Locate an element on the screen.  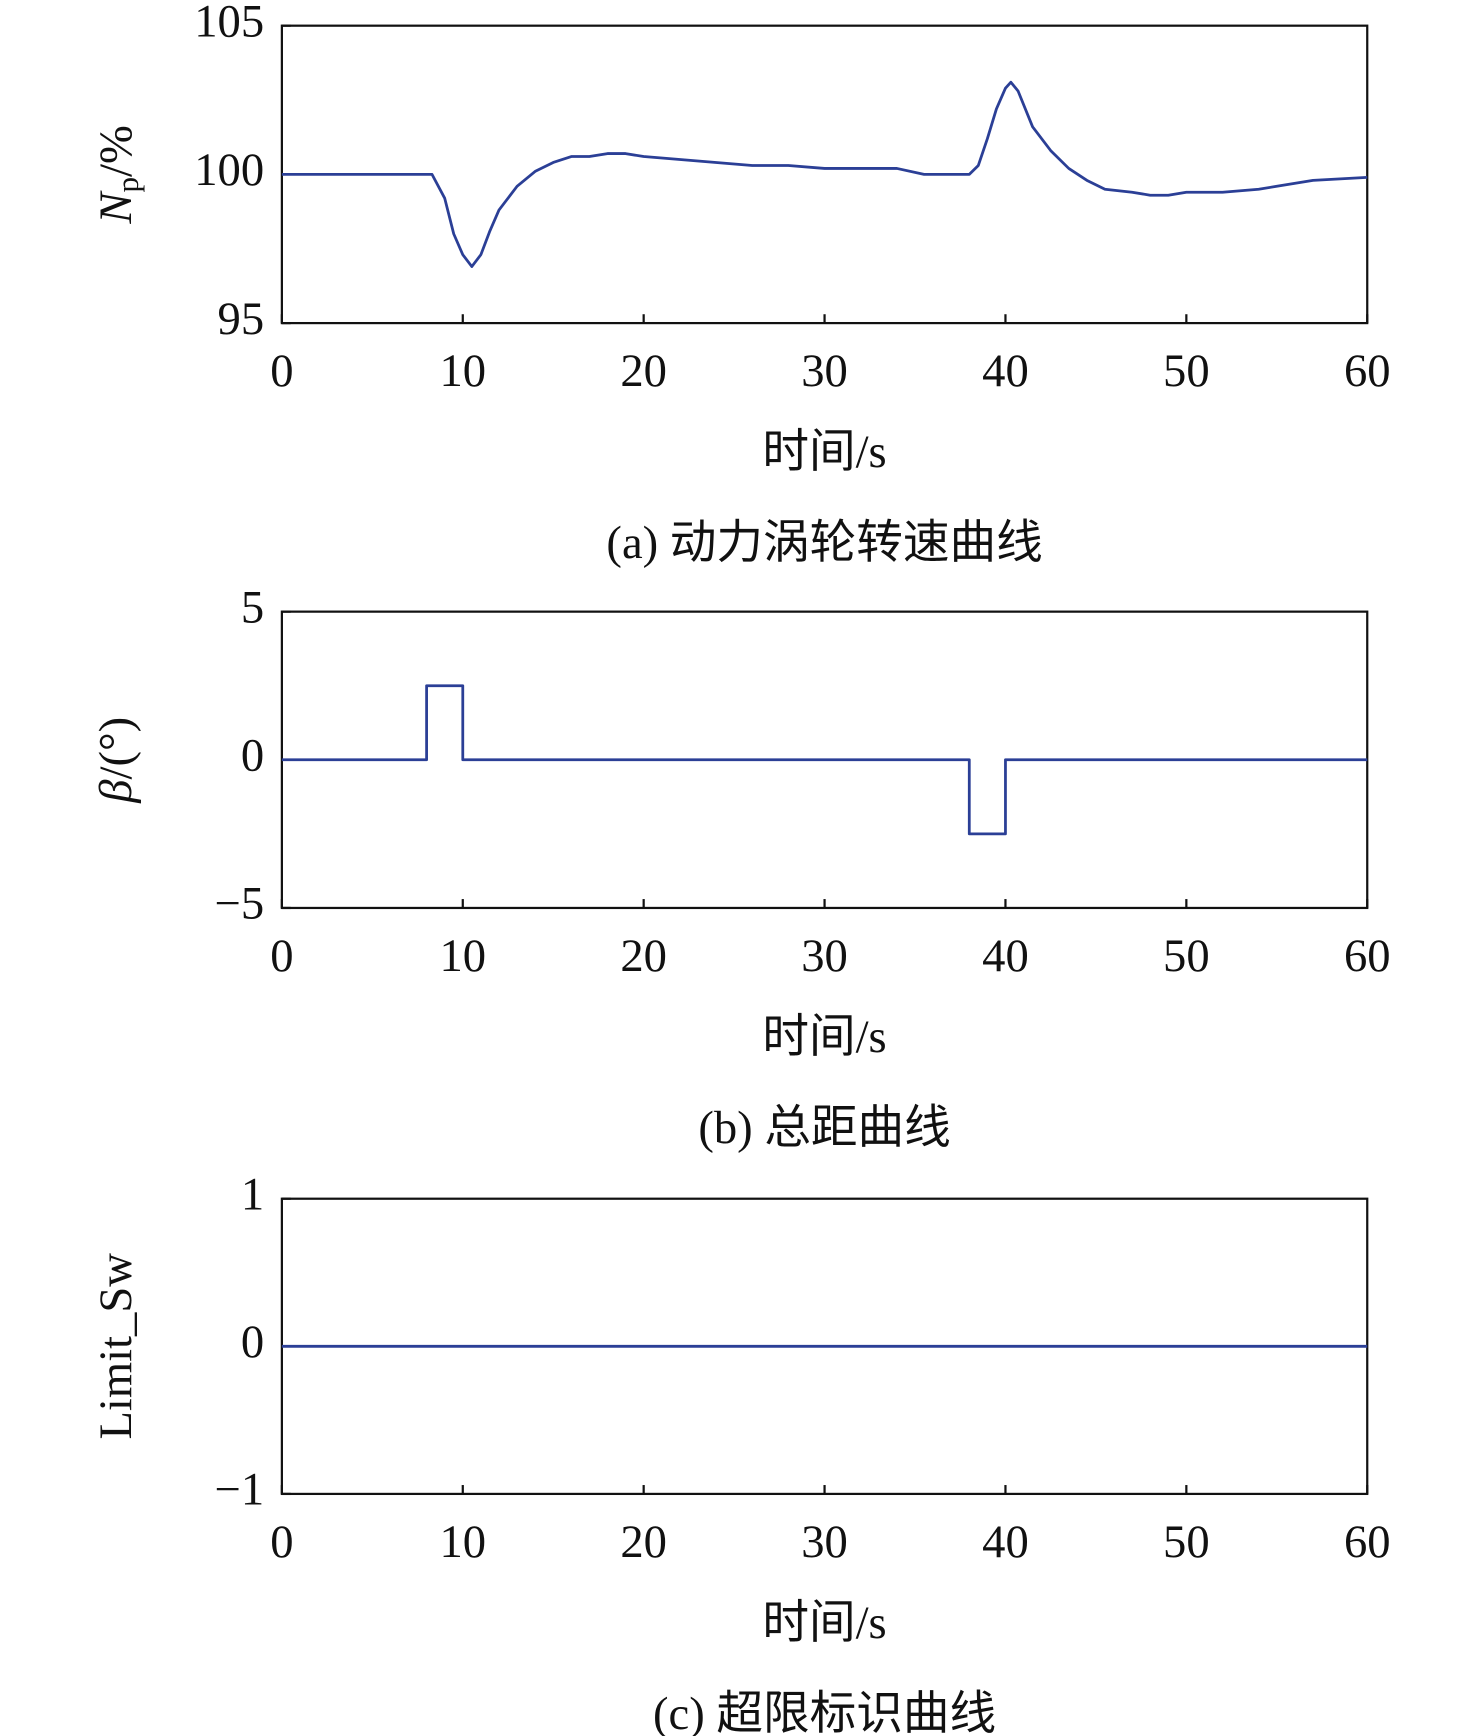
y-axis-label-part: Limit_Sw is located at coordinates (116, 1346).